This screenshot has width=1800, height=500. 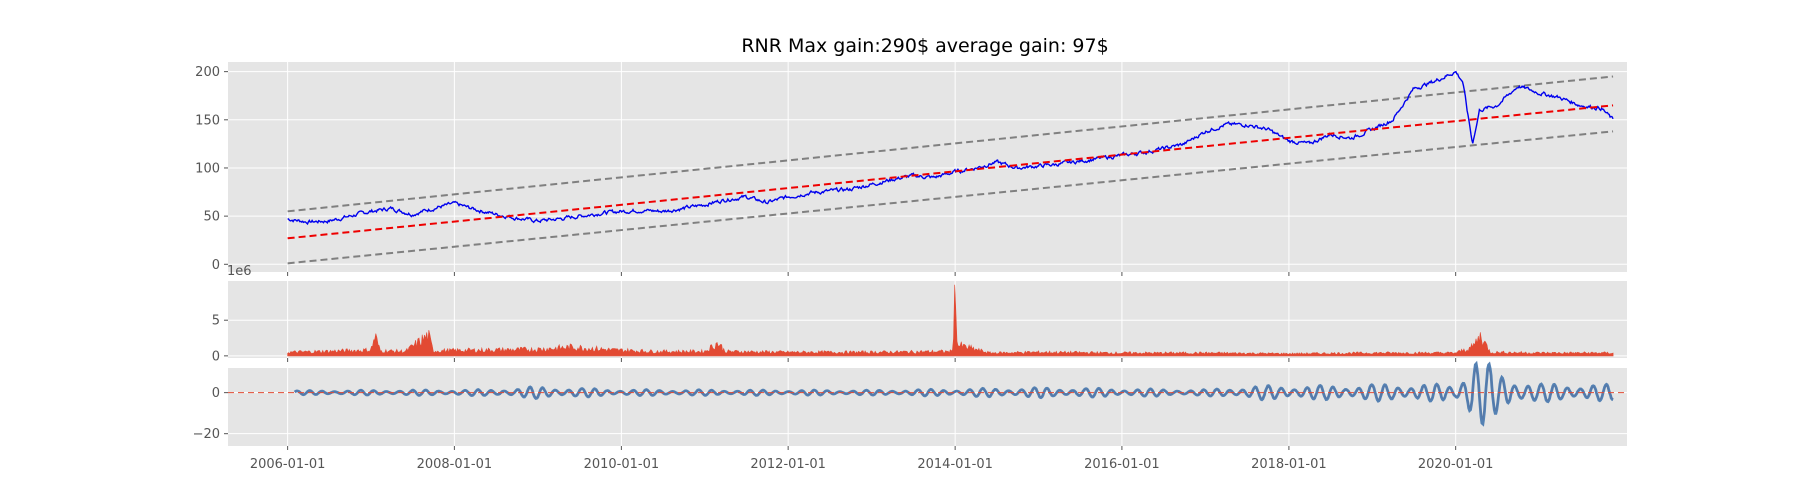 I want to click on price-y-tick-label: 150, so click(x=207, y=120).